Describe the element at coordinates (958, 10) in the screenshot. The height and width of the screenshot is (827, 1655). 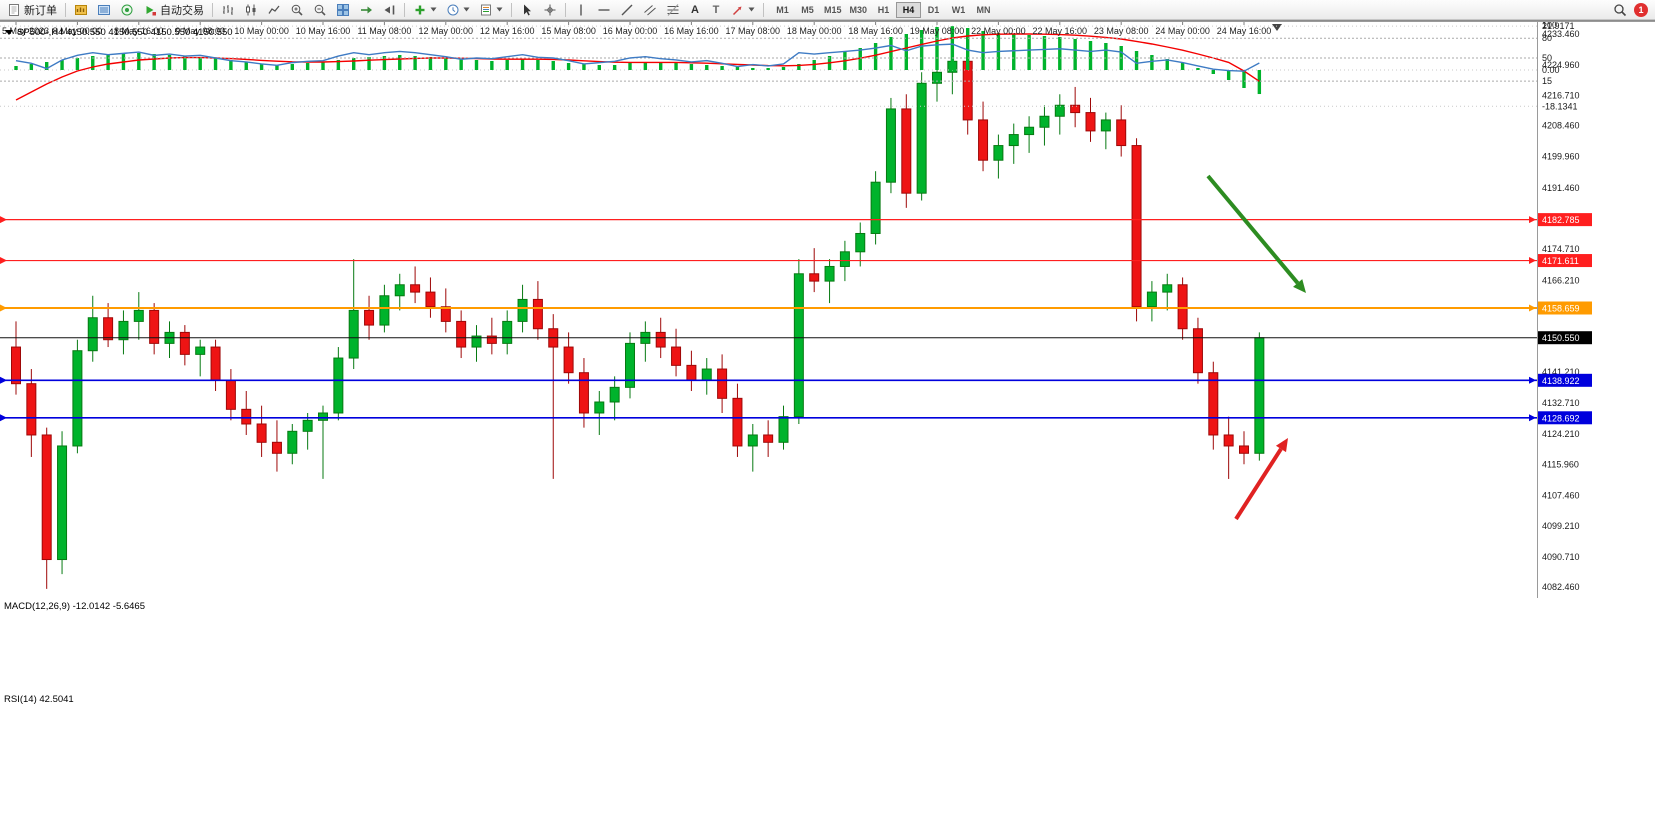
I see `timeframe-W1: W1` at that location.